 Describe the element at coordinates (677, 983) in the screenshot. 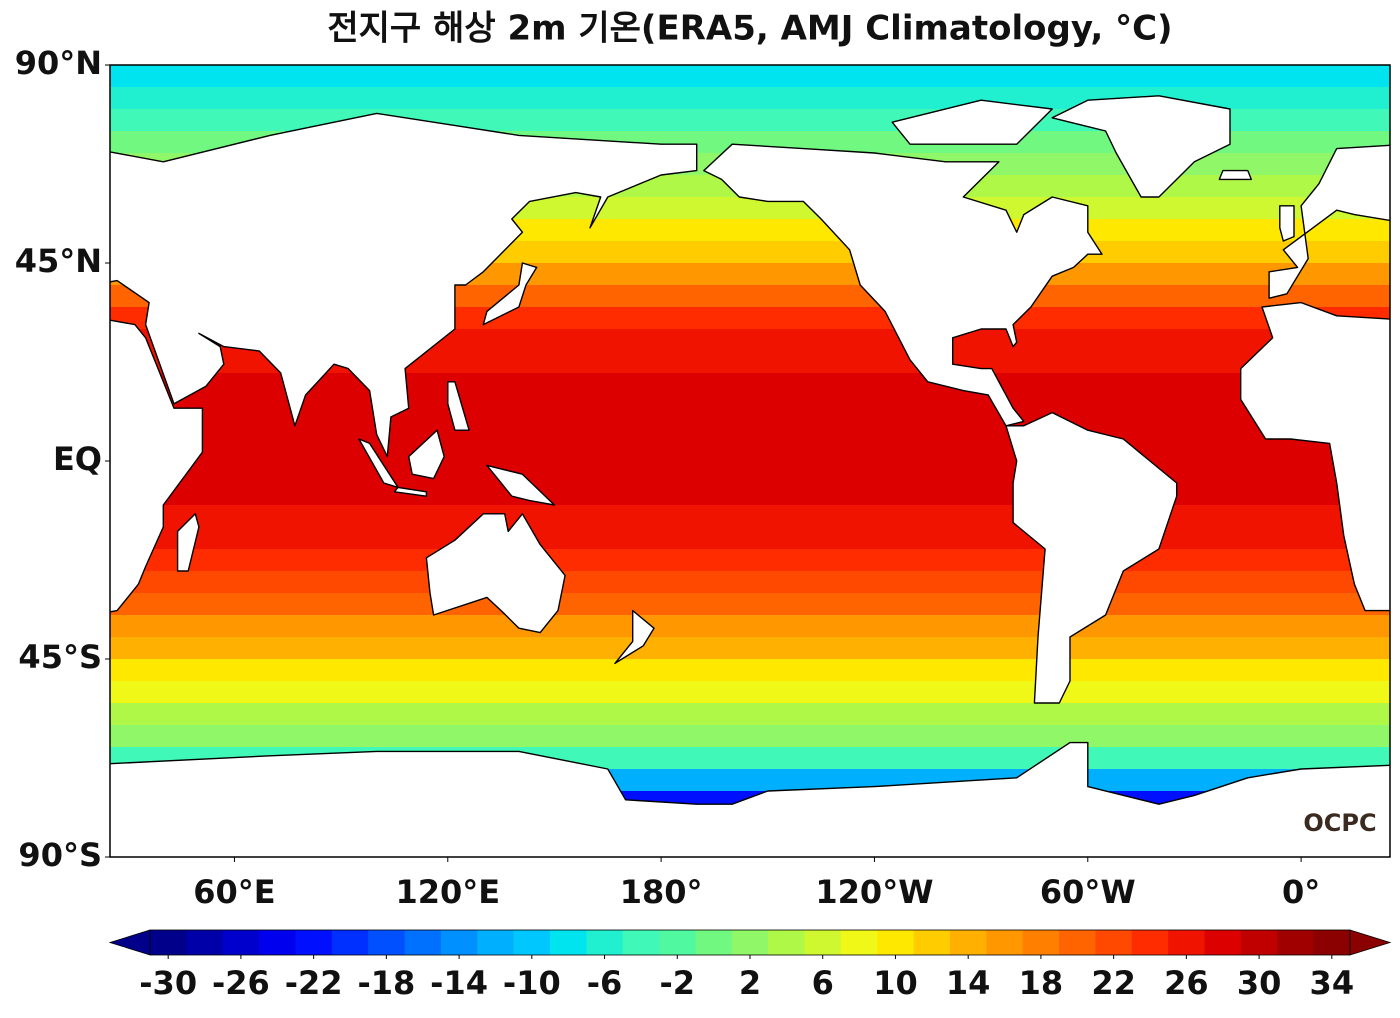

I see `colorbar-tick-label: -2` at that location.